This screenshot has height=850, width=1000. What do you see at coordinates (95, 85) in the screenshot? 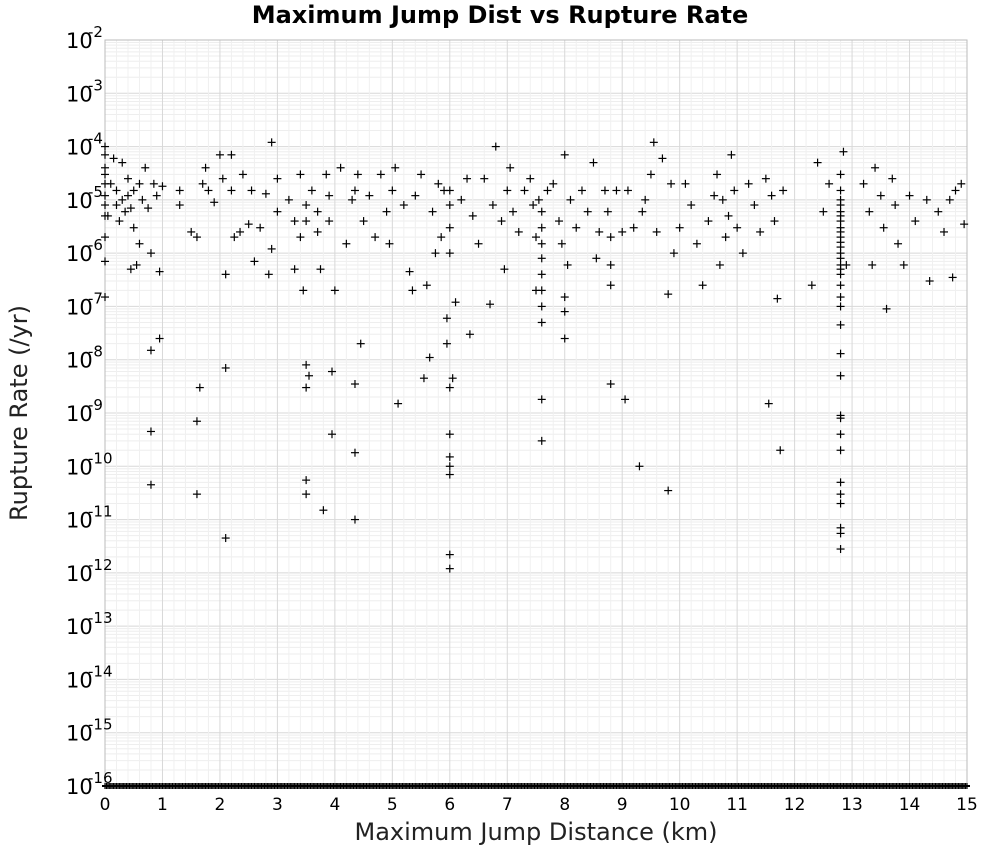
I see `y-tick-exponent: -3` at bounding box center [95, 85].